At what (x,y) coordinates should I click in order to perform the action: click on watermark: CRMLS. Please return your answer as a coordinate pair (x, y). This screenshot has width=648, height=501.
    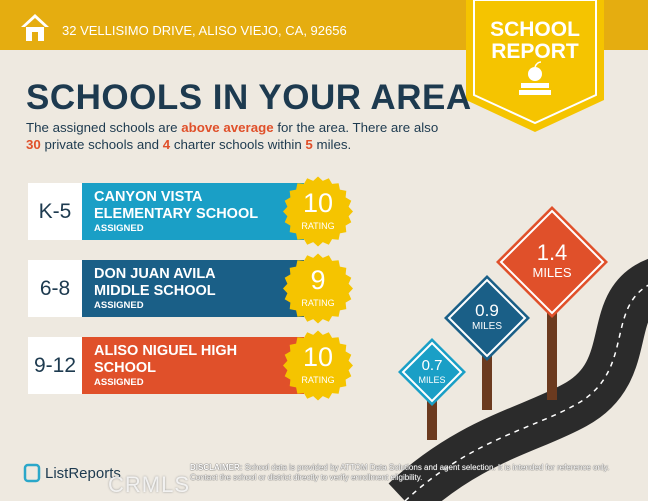
    Looking at the image, I should click on (149, 484).